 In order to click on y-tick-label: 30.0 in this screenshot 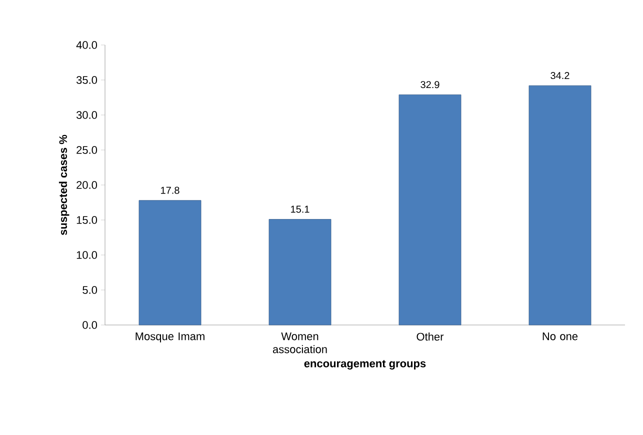, I will do `click(87, 115)`.